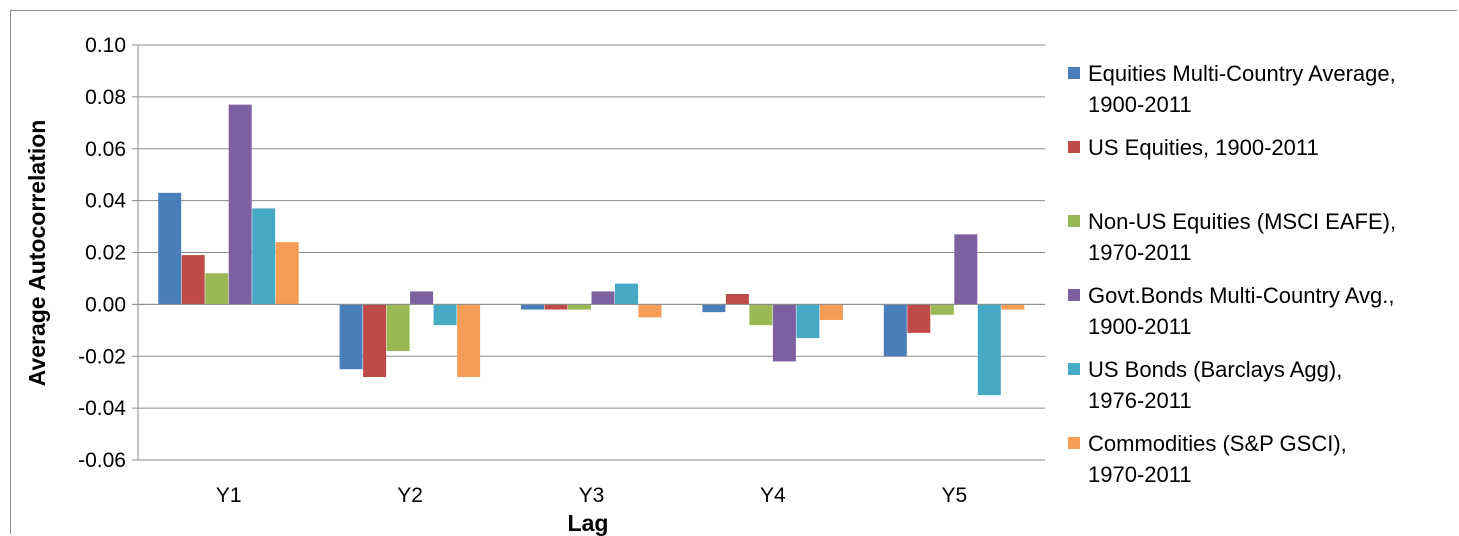 The image size is (1459, 536). I want to click on y-tick-label: -0.06, so click(102, 460).